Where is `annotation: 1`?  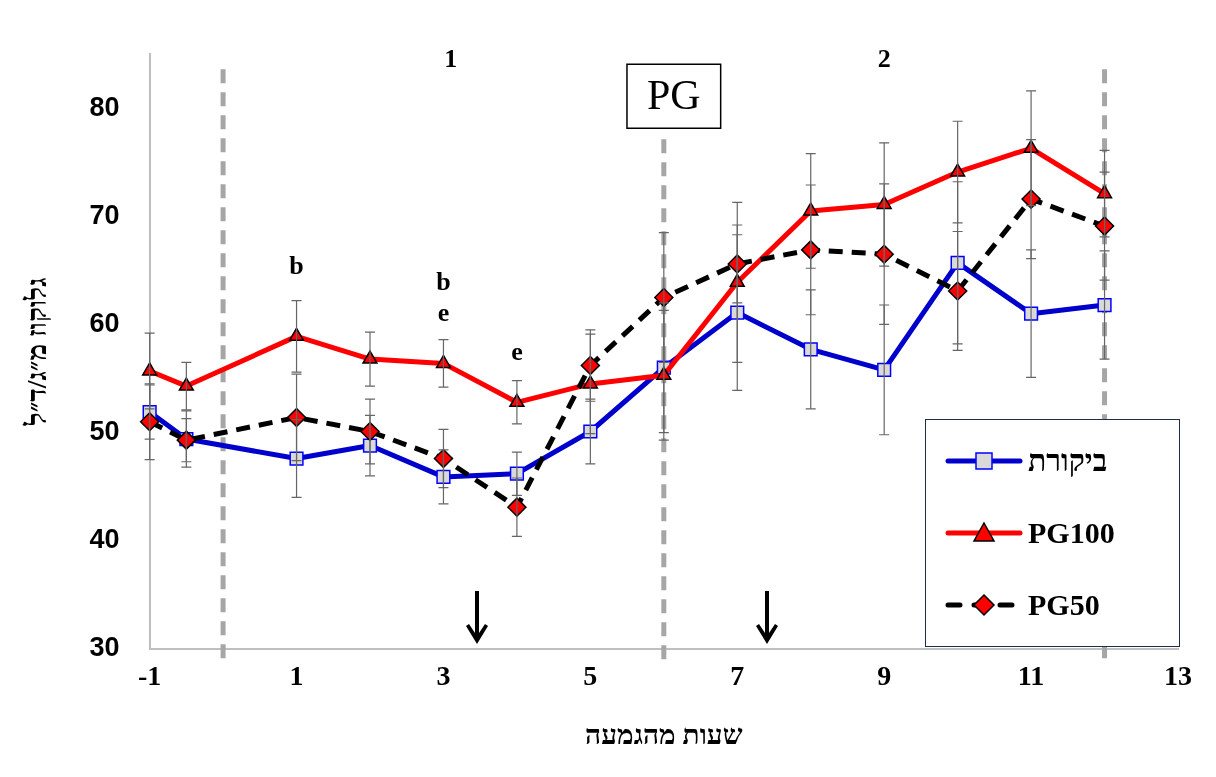
annotation: 1 is located at coordinates (451, 59).